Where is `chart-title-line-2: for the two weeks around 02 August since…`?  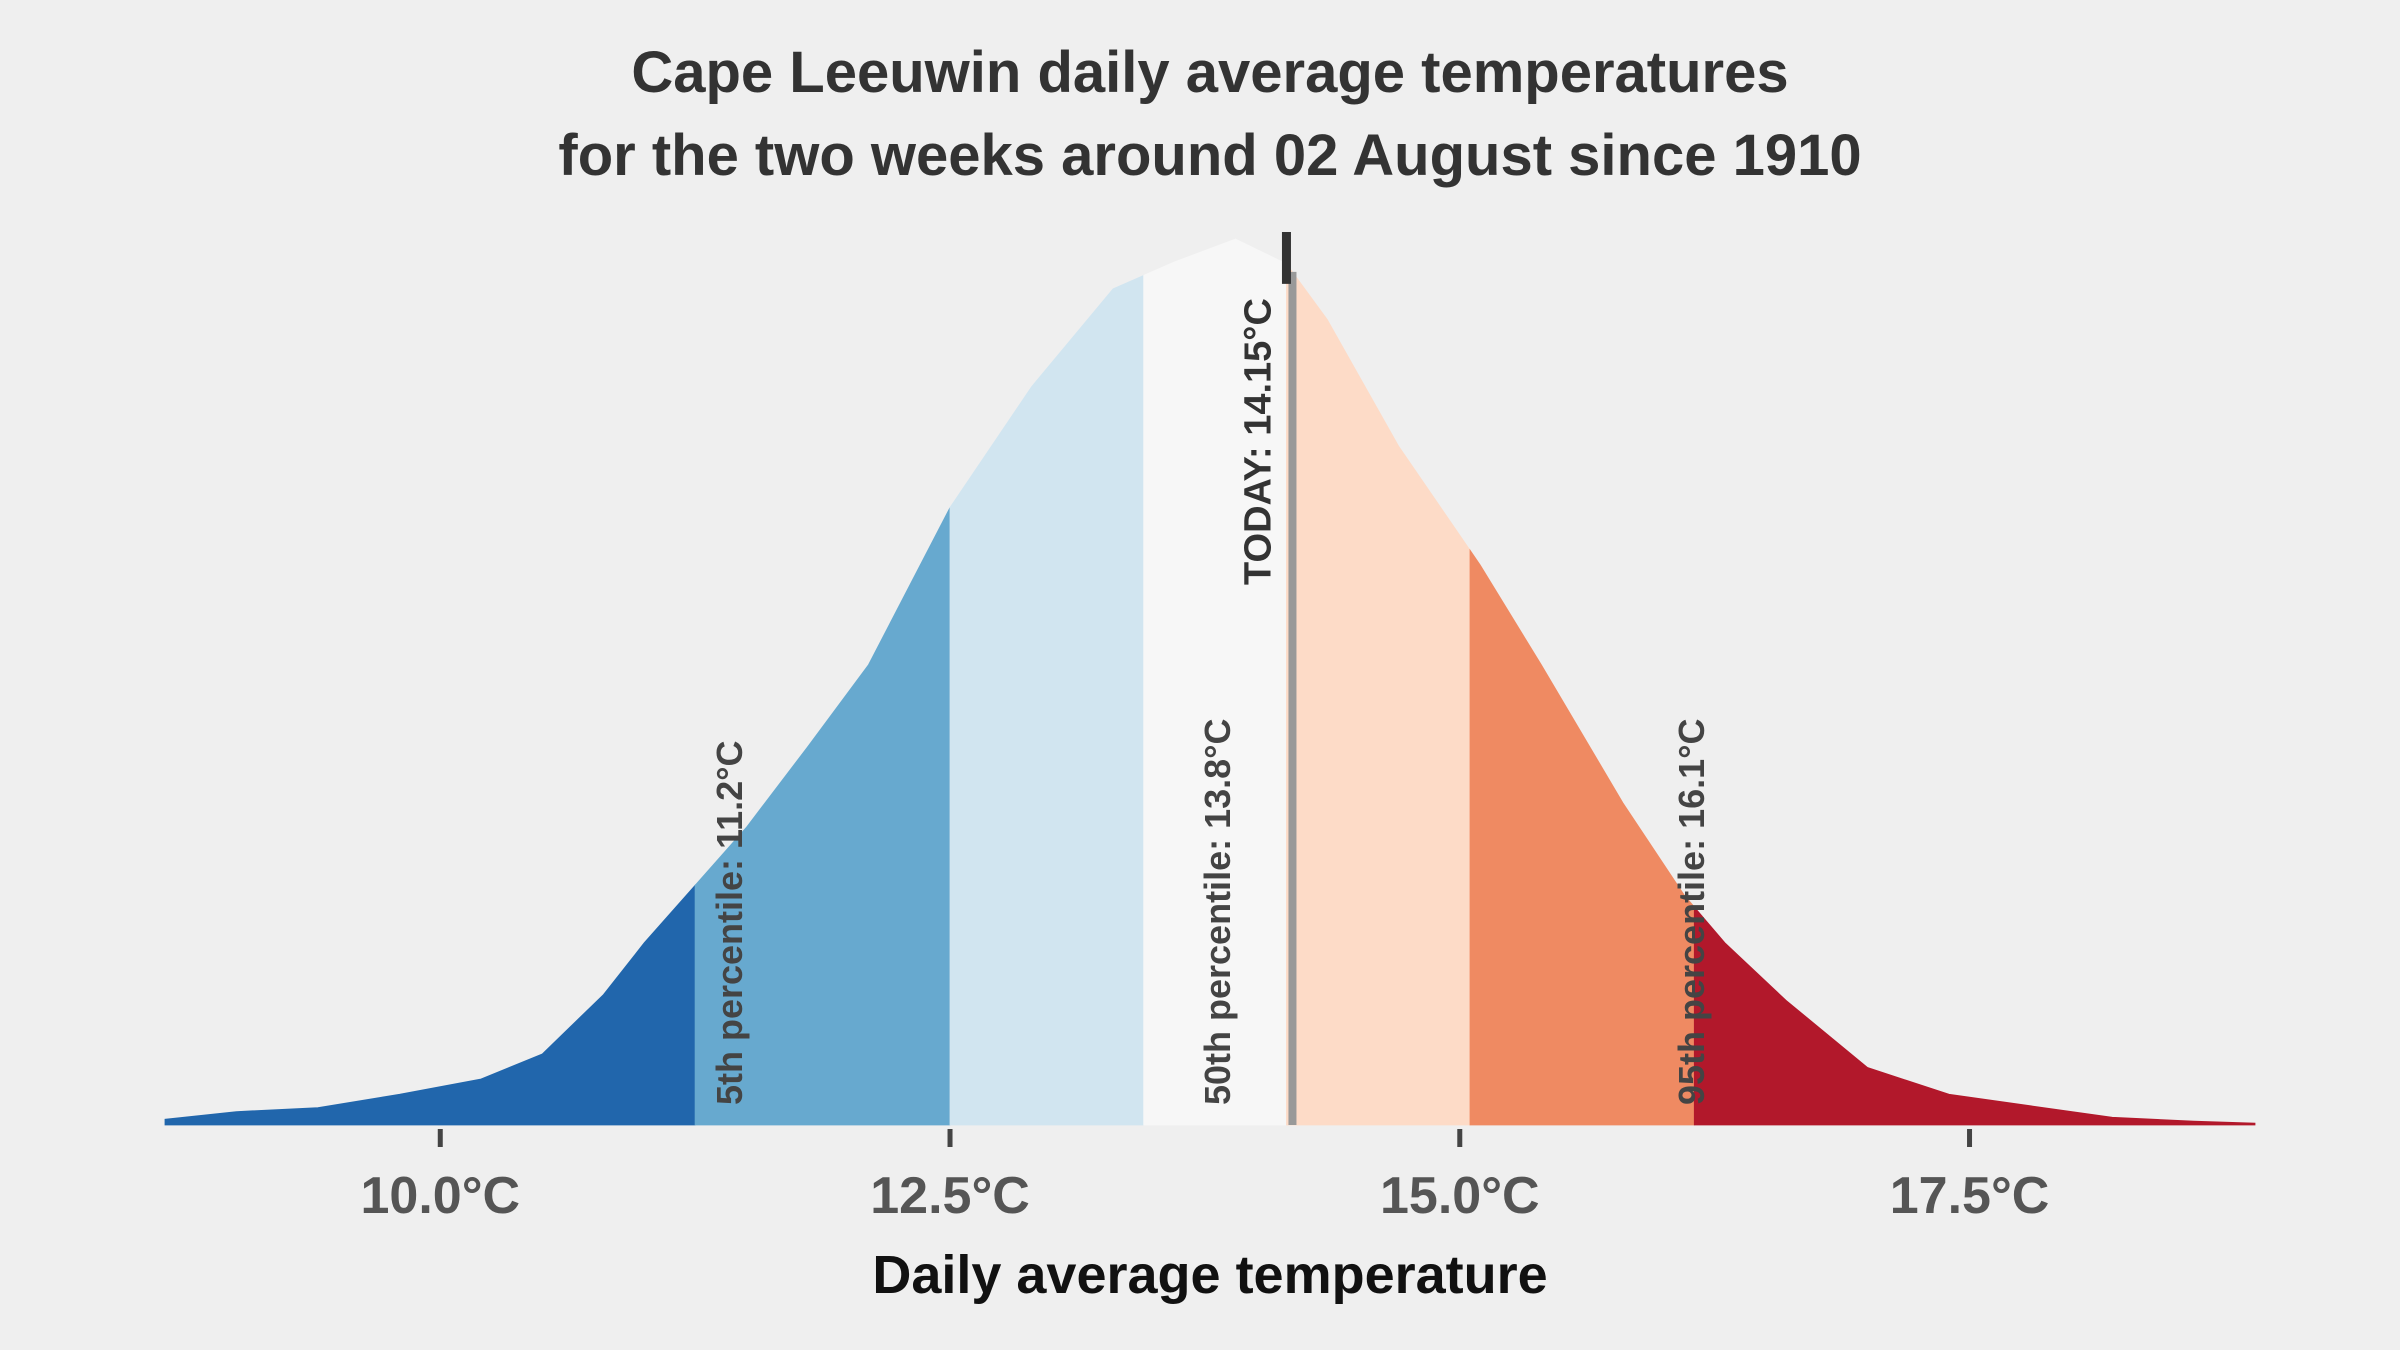 chart-title-line-2: for the two weeks around 02 August since… is located at coordinates (1209, 155).